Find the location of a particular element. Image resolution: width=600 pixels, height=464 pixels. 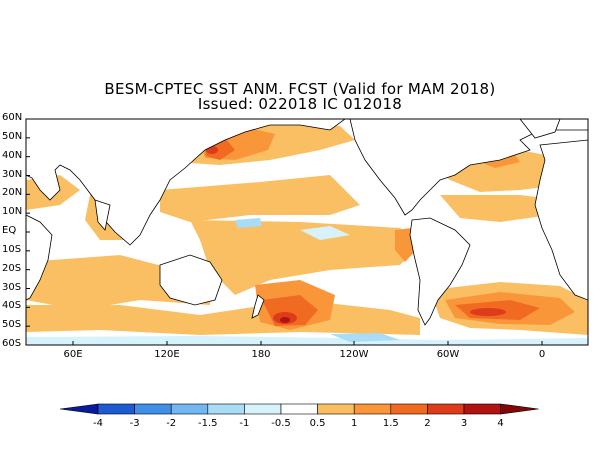

lat-label: 50N is located at coordinates (12, 136).